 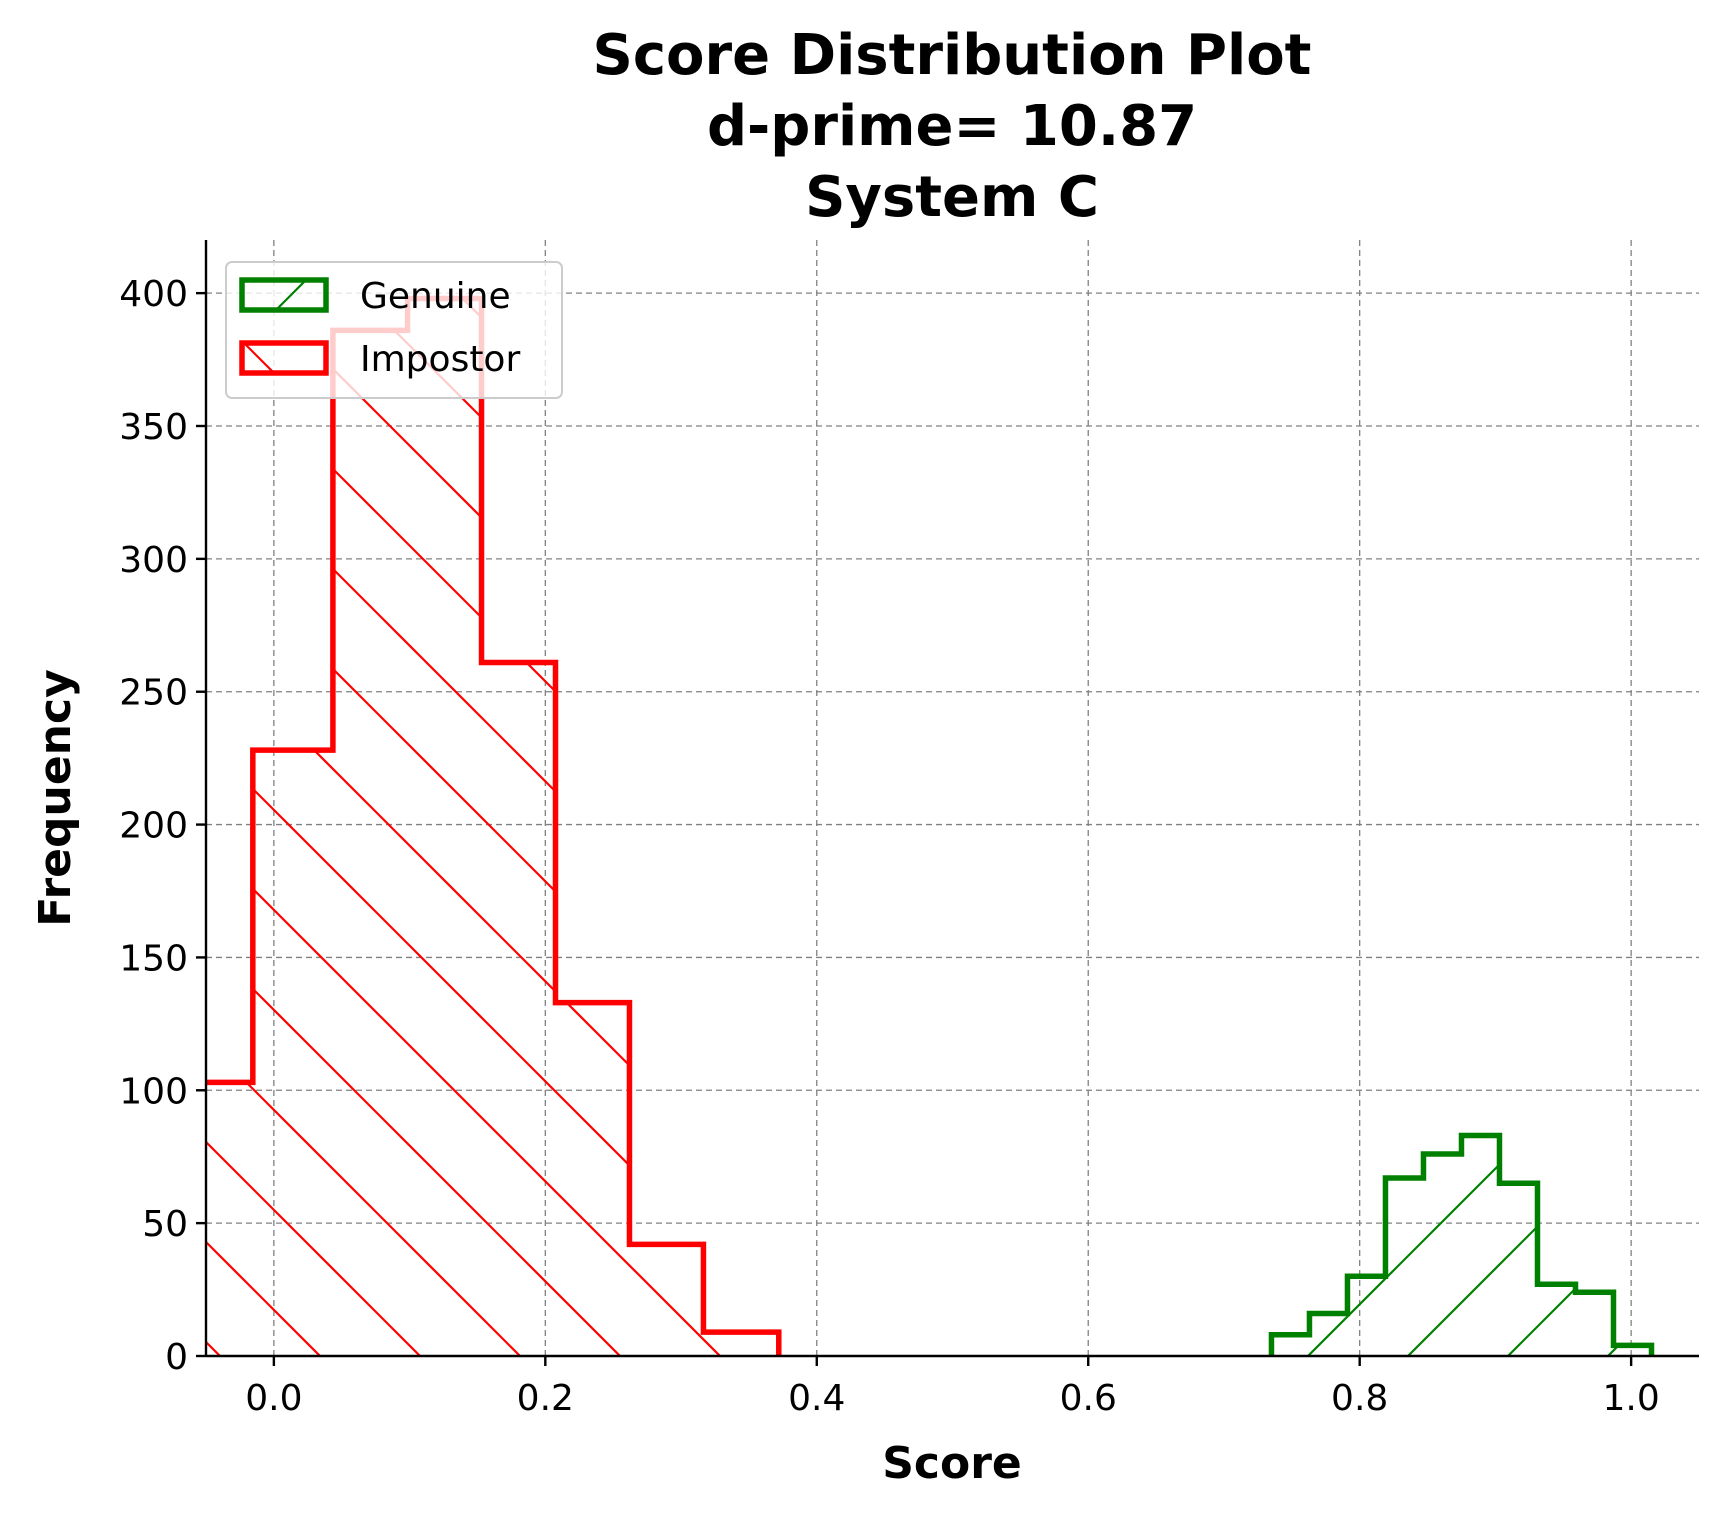 What do you see at coordinates (952, 1463) in the screenshot?
I see `x-axis-label: Score` at bounding box center [952, 1463].